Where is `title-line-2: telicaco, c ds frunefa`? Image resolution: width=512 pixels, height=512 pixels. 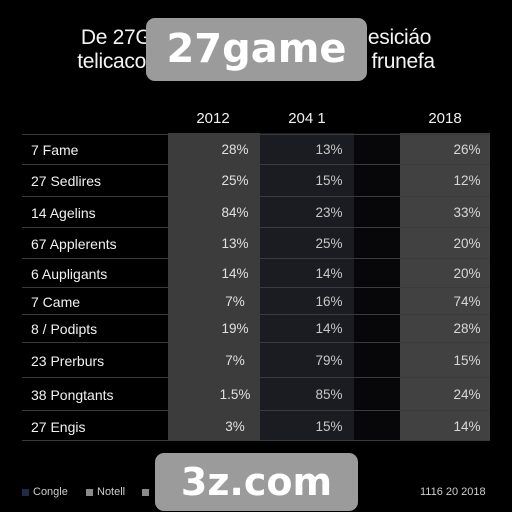 title-line-2: telicaco, c ds frunefa is located at coordinates (256, 61).